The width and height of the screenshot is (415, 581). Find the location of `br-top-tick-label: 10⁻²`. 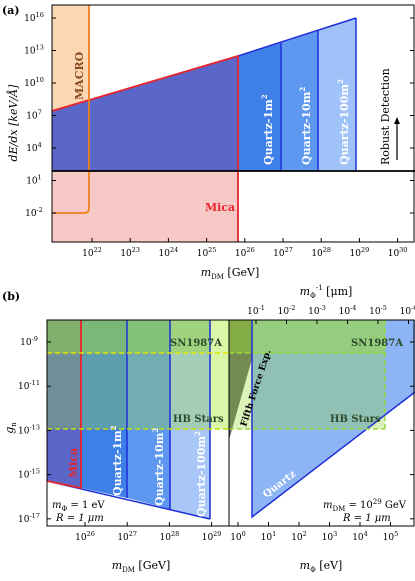

br-top-tick-label: 10⁻² is located at coordinates (287, 310).